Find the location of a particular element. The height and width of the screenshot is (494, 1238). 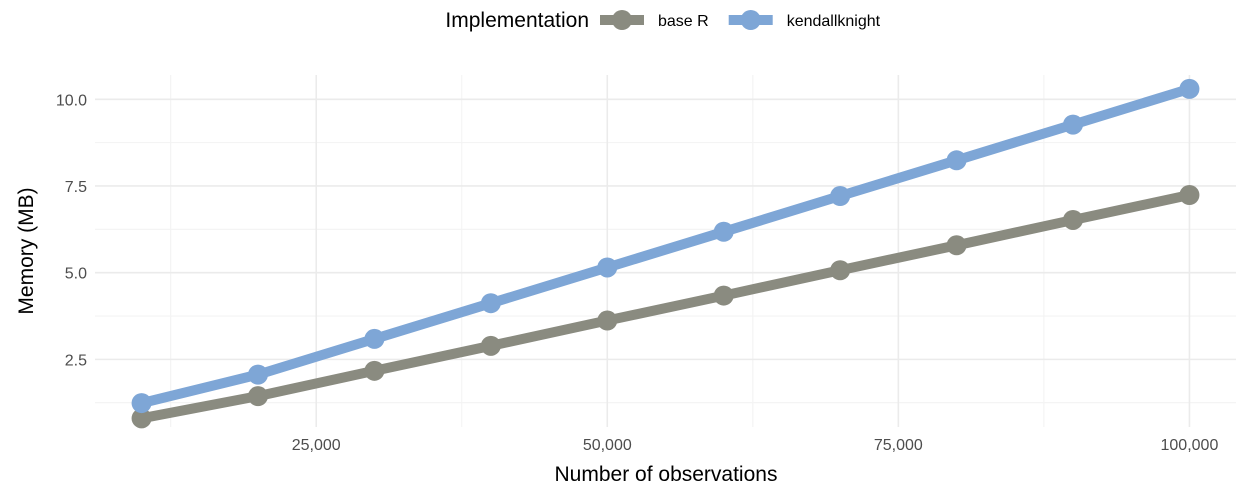

x-axis-title: Number of observations is located at coordinates (666, 474).